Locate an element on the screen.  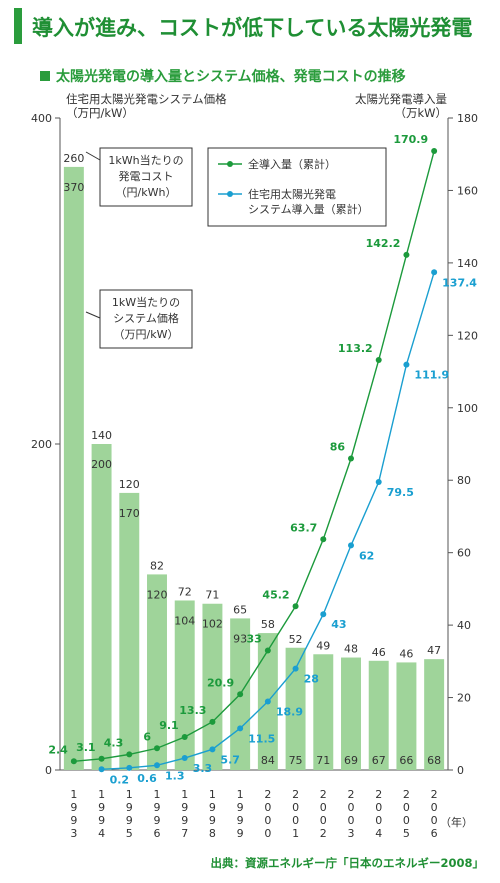
generation-cost-label: 47 is located at coordinates (434, 650).